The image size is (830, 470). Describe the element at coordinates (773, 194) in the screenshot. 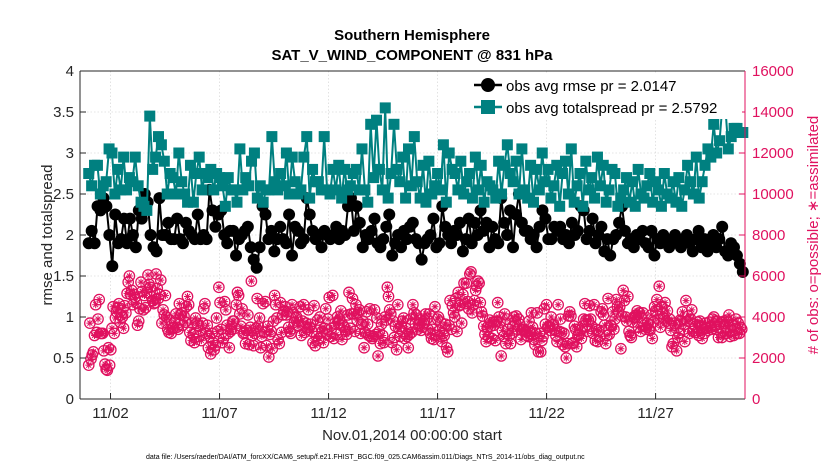

I see `y-right-tick-label: 10000` at that location.